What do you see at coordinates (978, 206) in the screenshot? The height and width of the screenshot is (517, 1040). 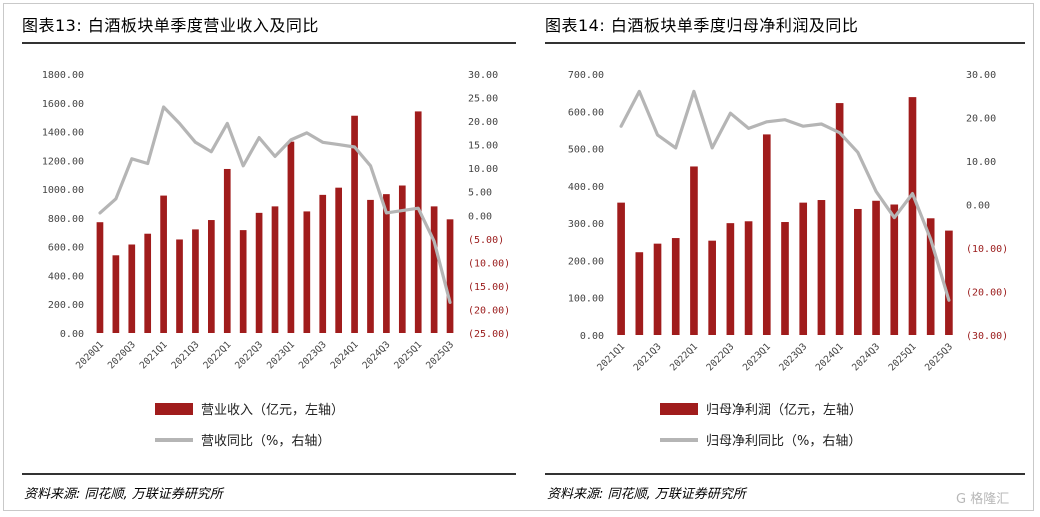 I see `right-right-axis-tick: 0.00` at bounding box center [978, 206].